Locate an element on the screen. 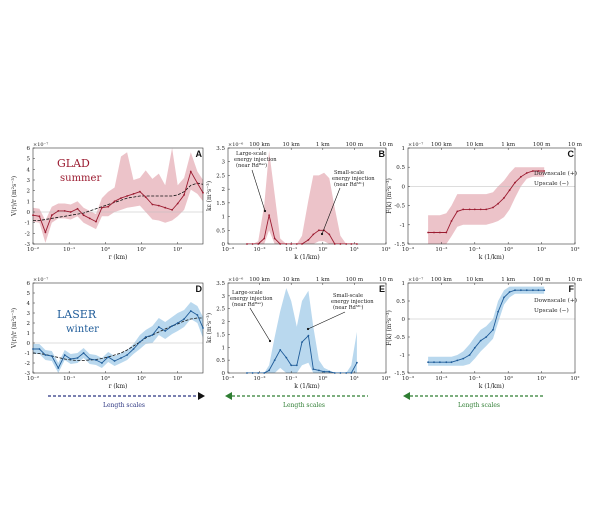  top-scale-label-e-1: 10 km is located at coordinates (292, 280).